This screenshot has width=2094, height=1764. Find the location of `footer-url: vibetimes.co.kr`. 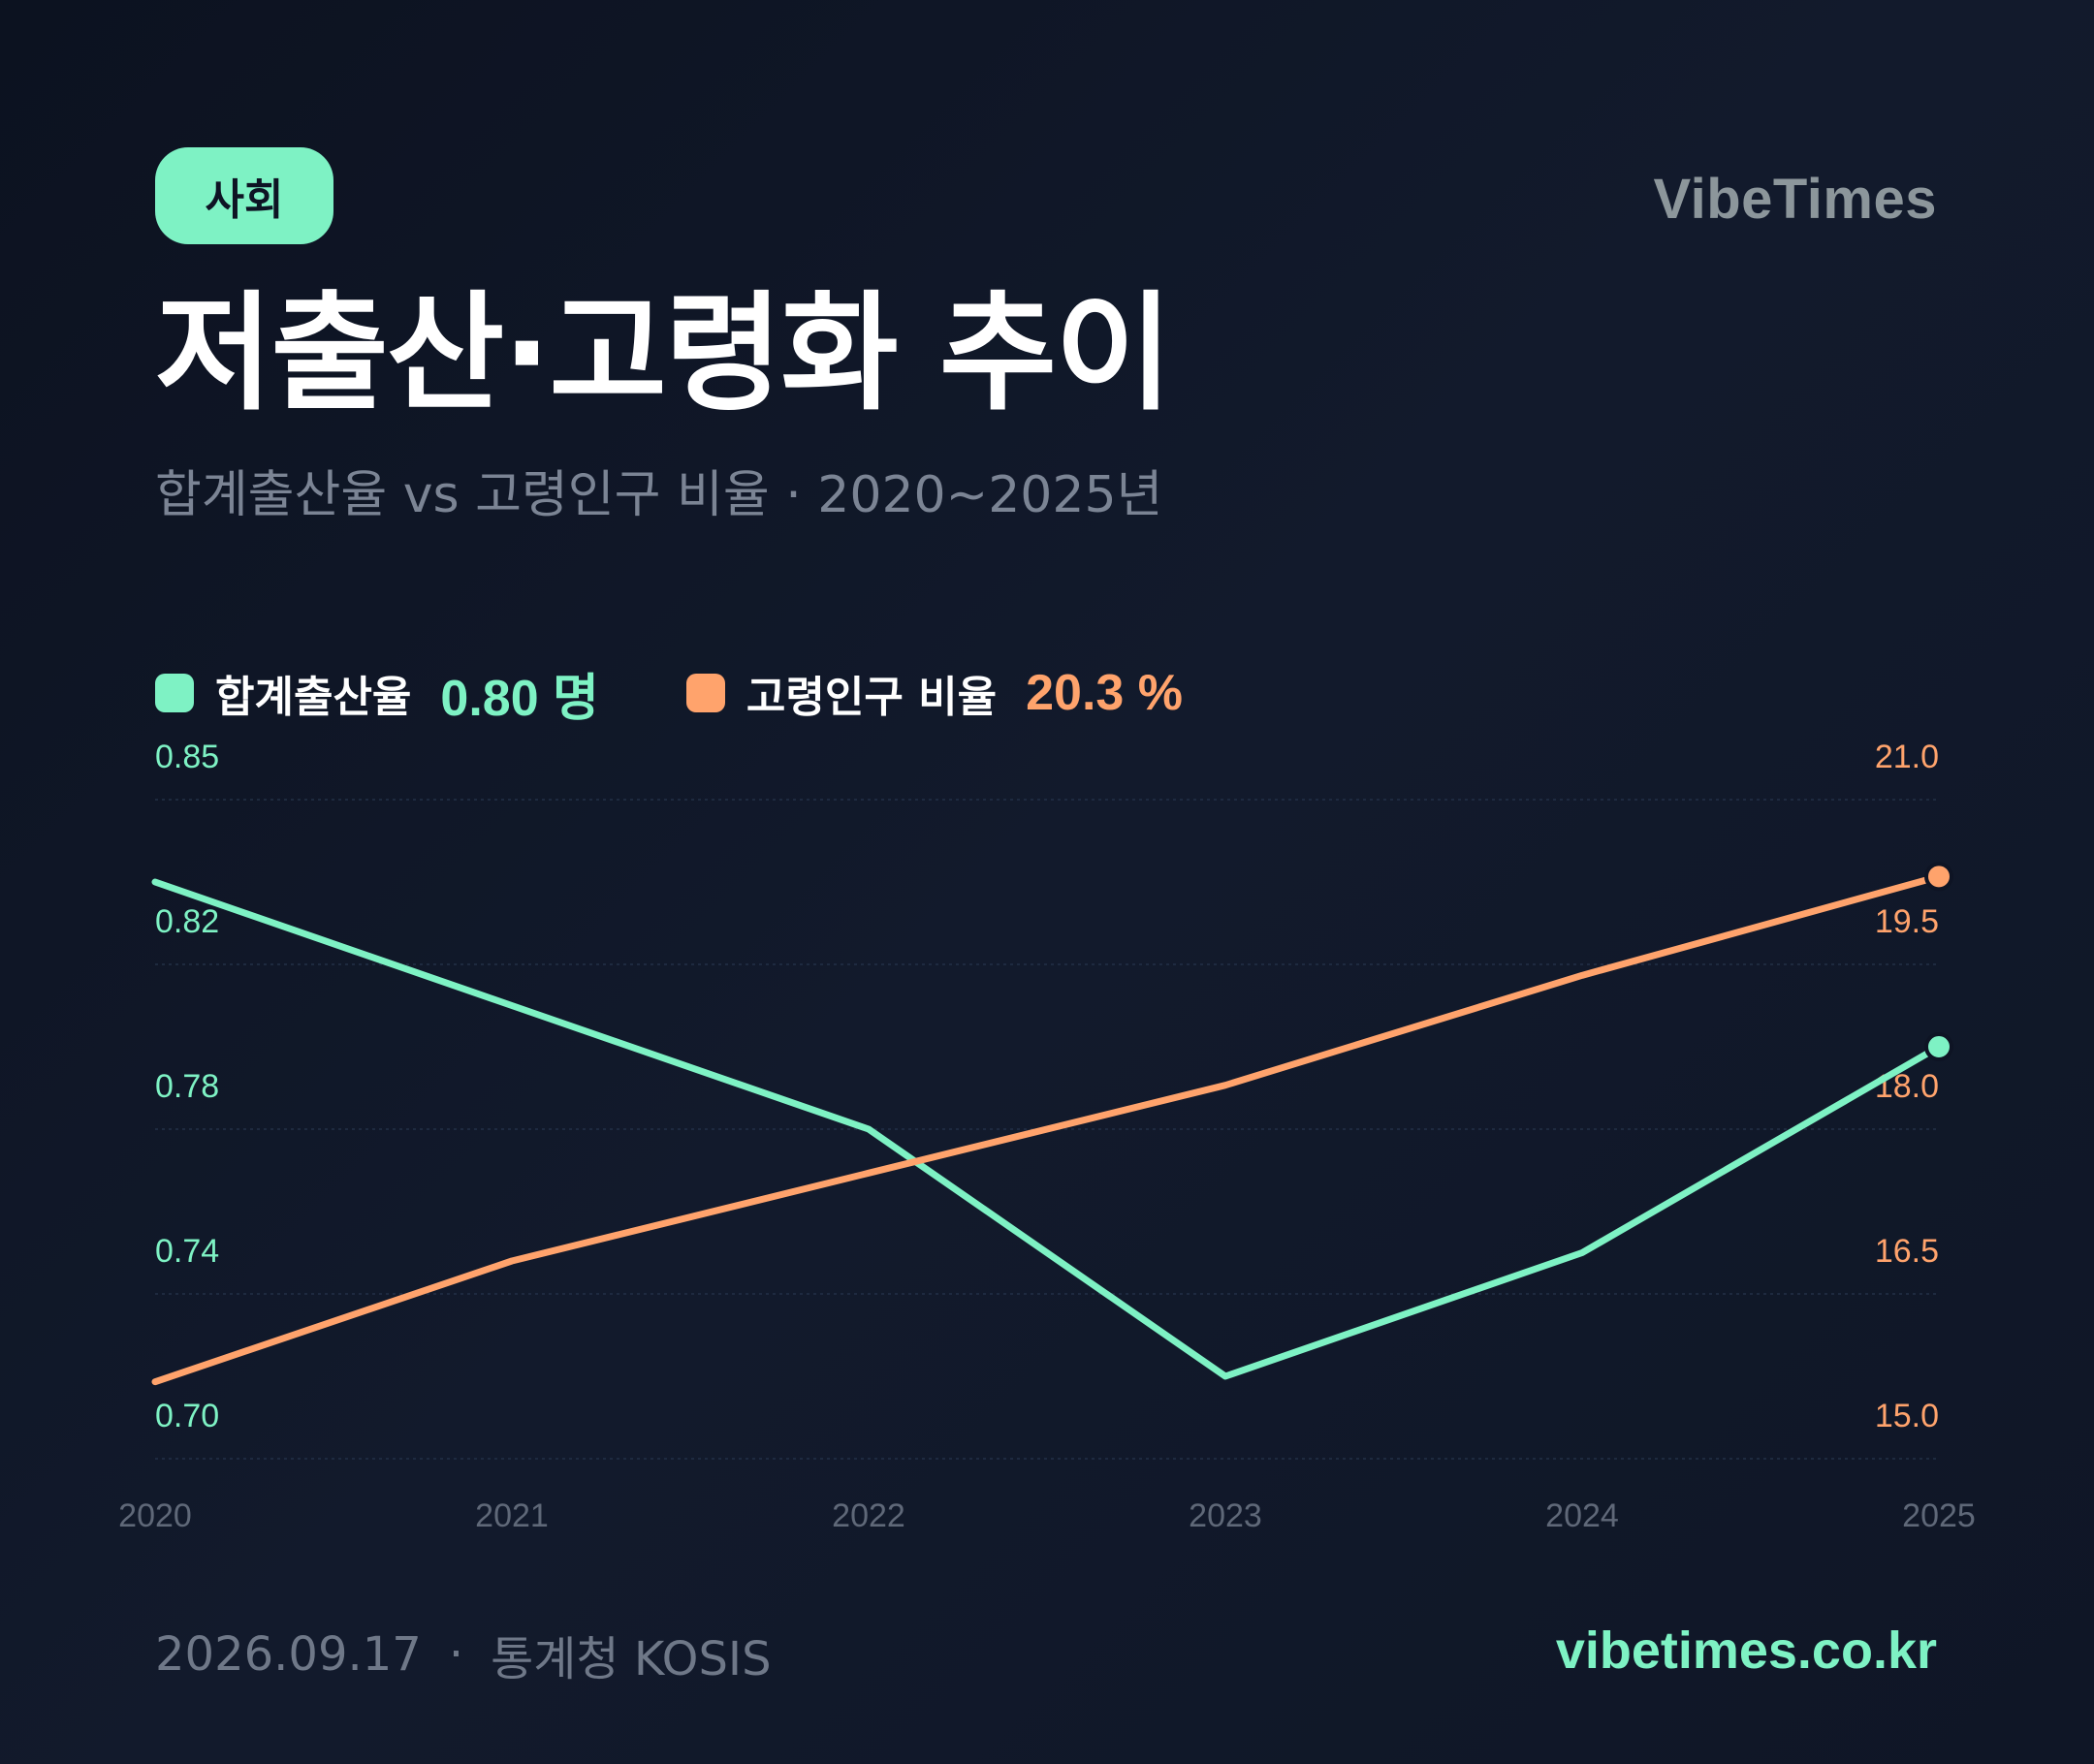

footer-url: vibetimes.co.kr is located at coordinates (1746, 1651).